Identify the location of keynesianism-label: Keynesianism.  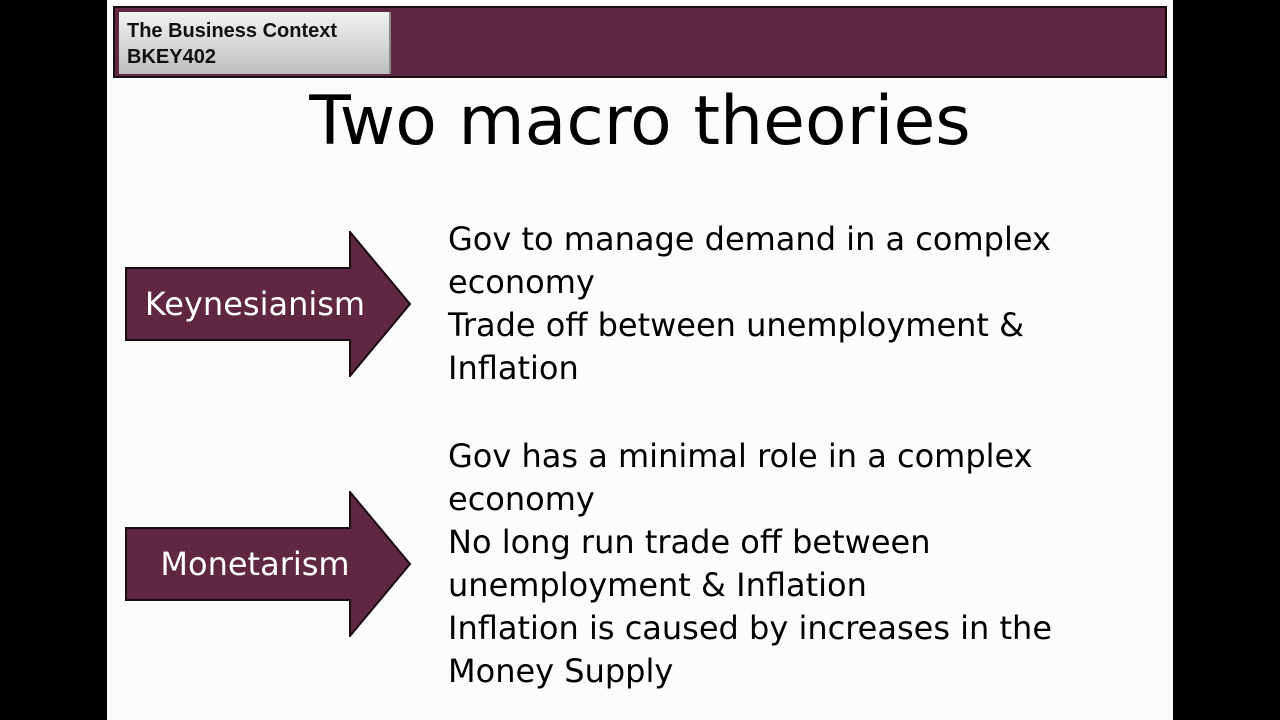
(255, 304).